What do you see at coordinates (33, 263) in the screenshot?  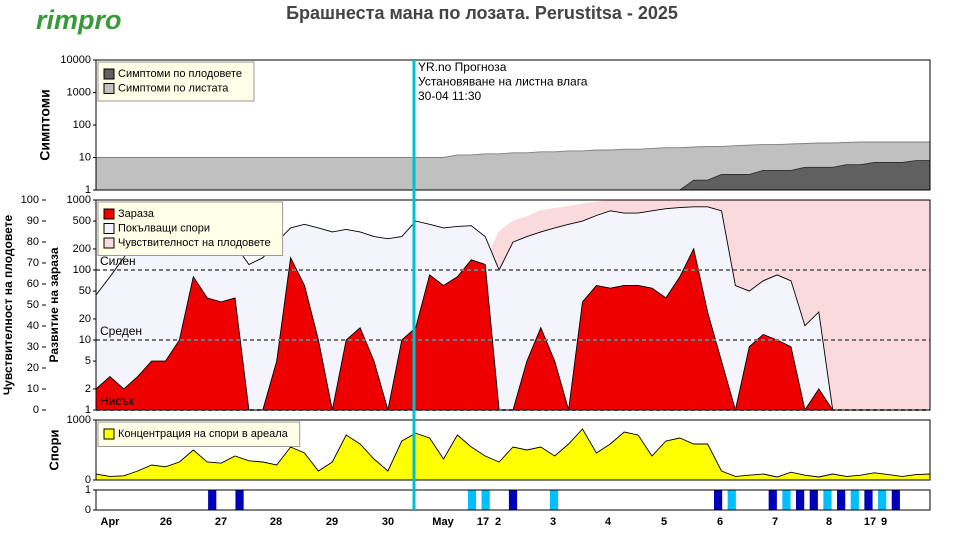 I see `y2-tick-label: 70` at bounding box center [33, 263].